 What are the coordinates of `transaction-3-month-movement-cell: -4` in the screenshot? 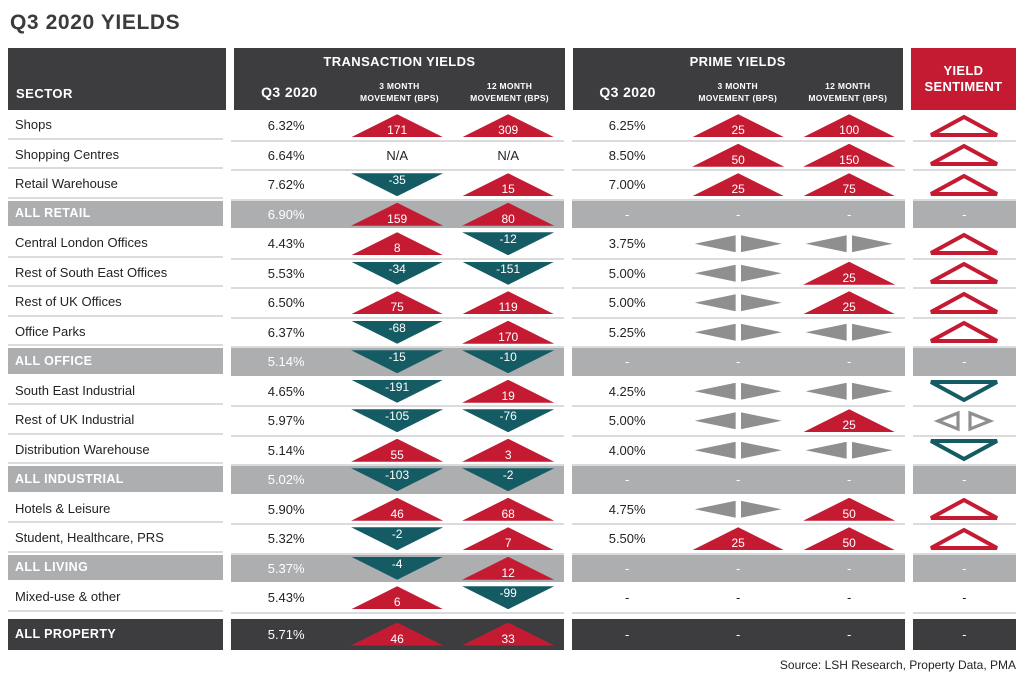 It's located at (397, 568).